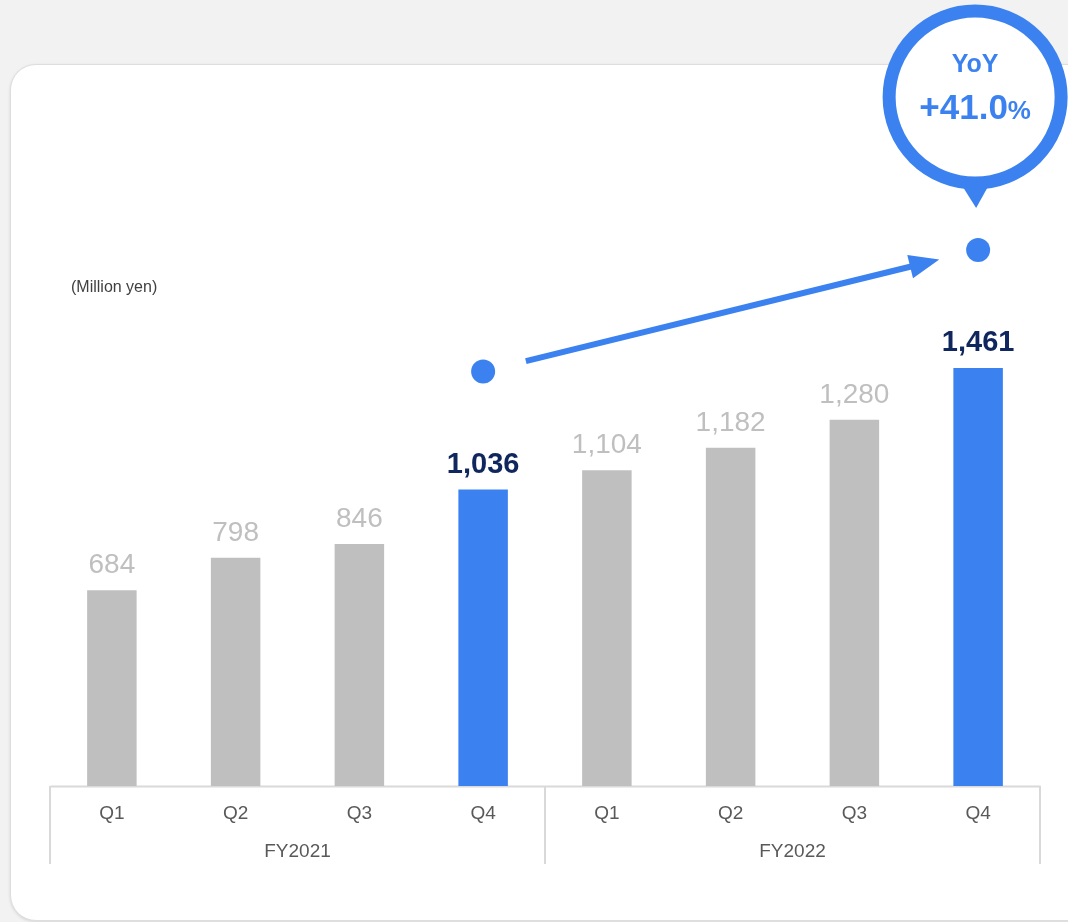 The height and width of the screenshot is (922, 1068). Describe the element at coordinates (792, 850) in the screenshot. I see `text: FY2022` at that location.